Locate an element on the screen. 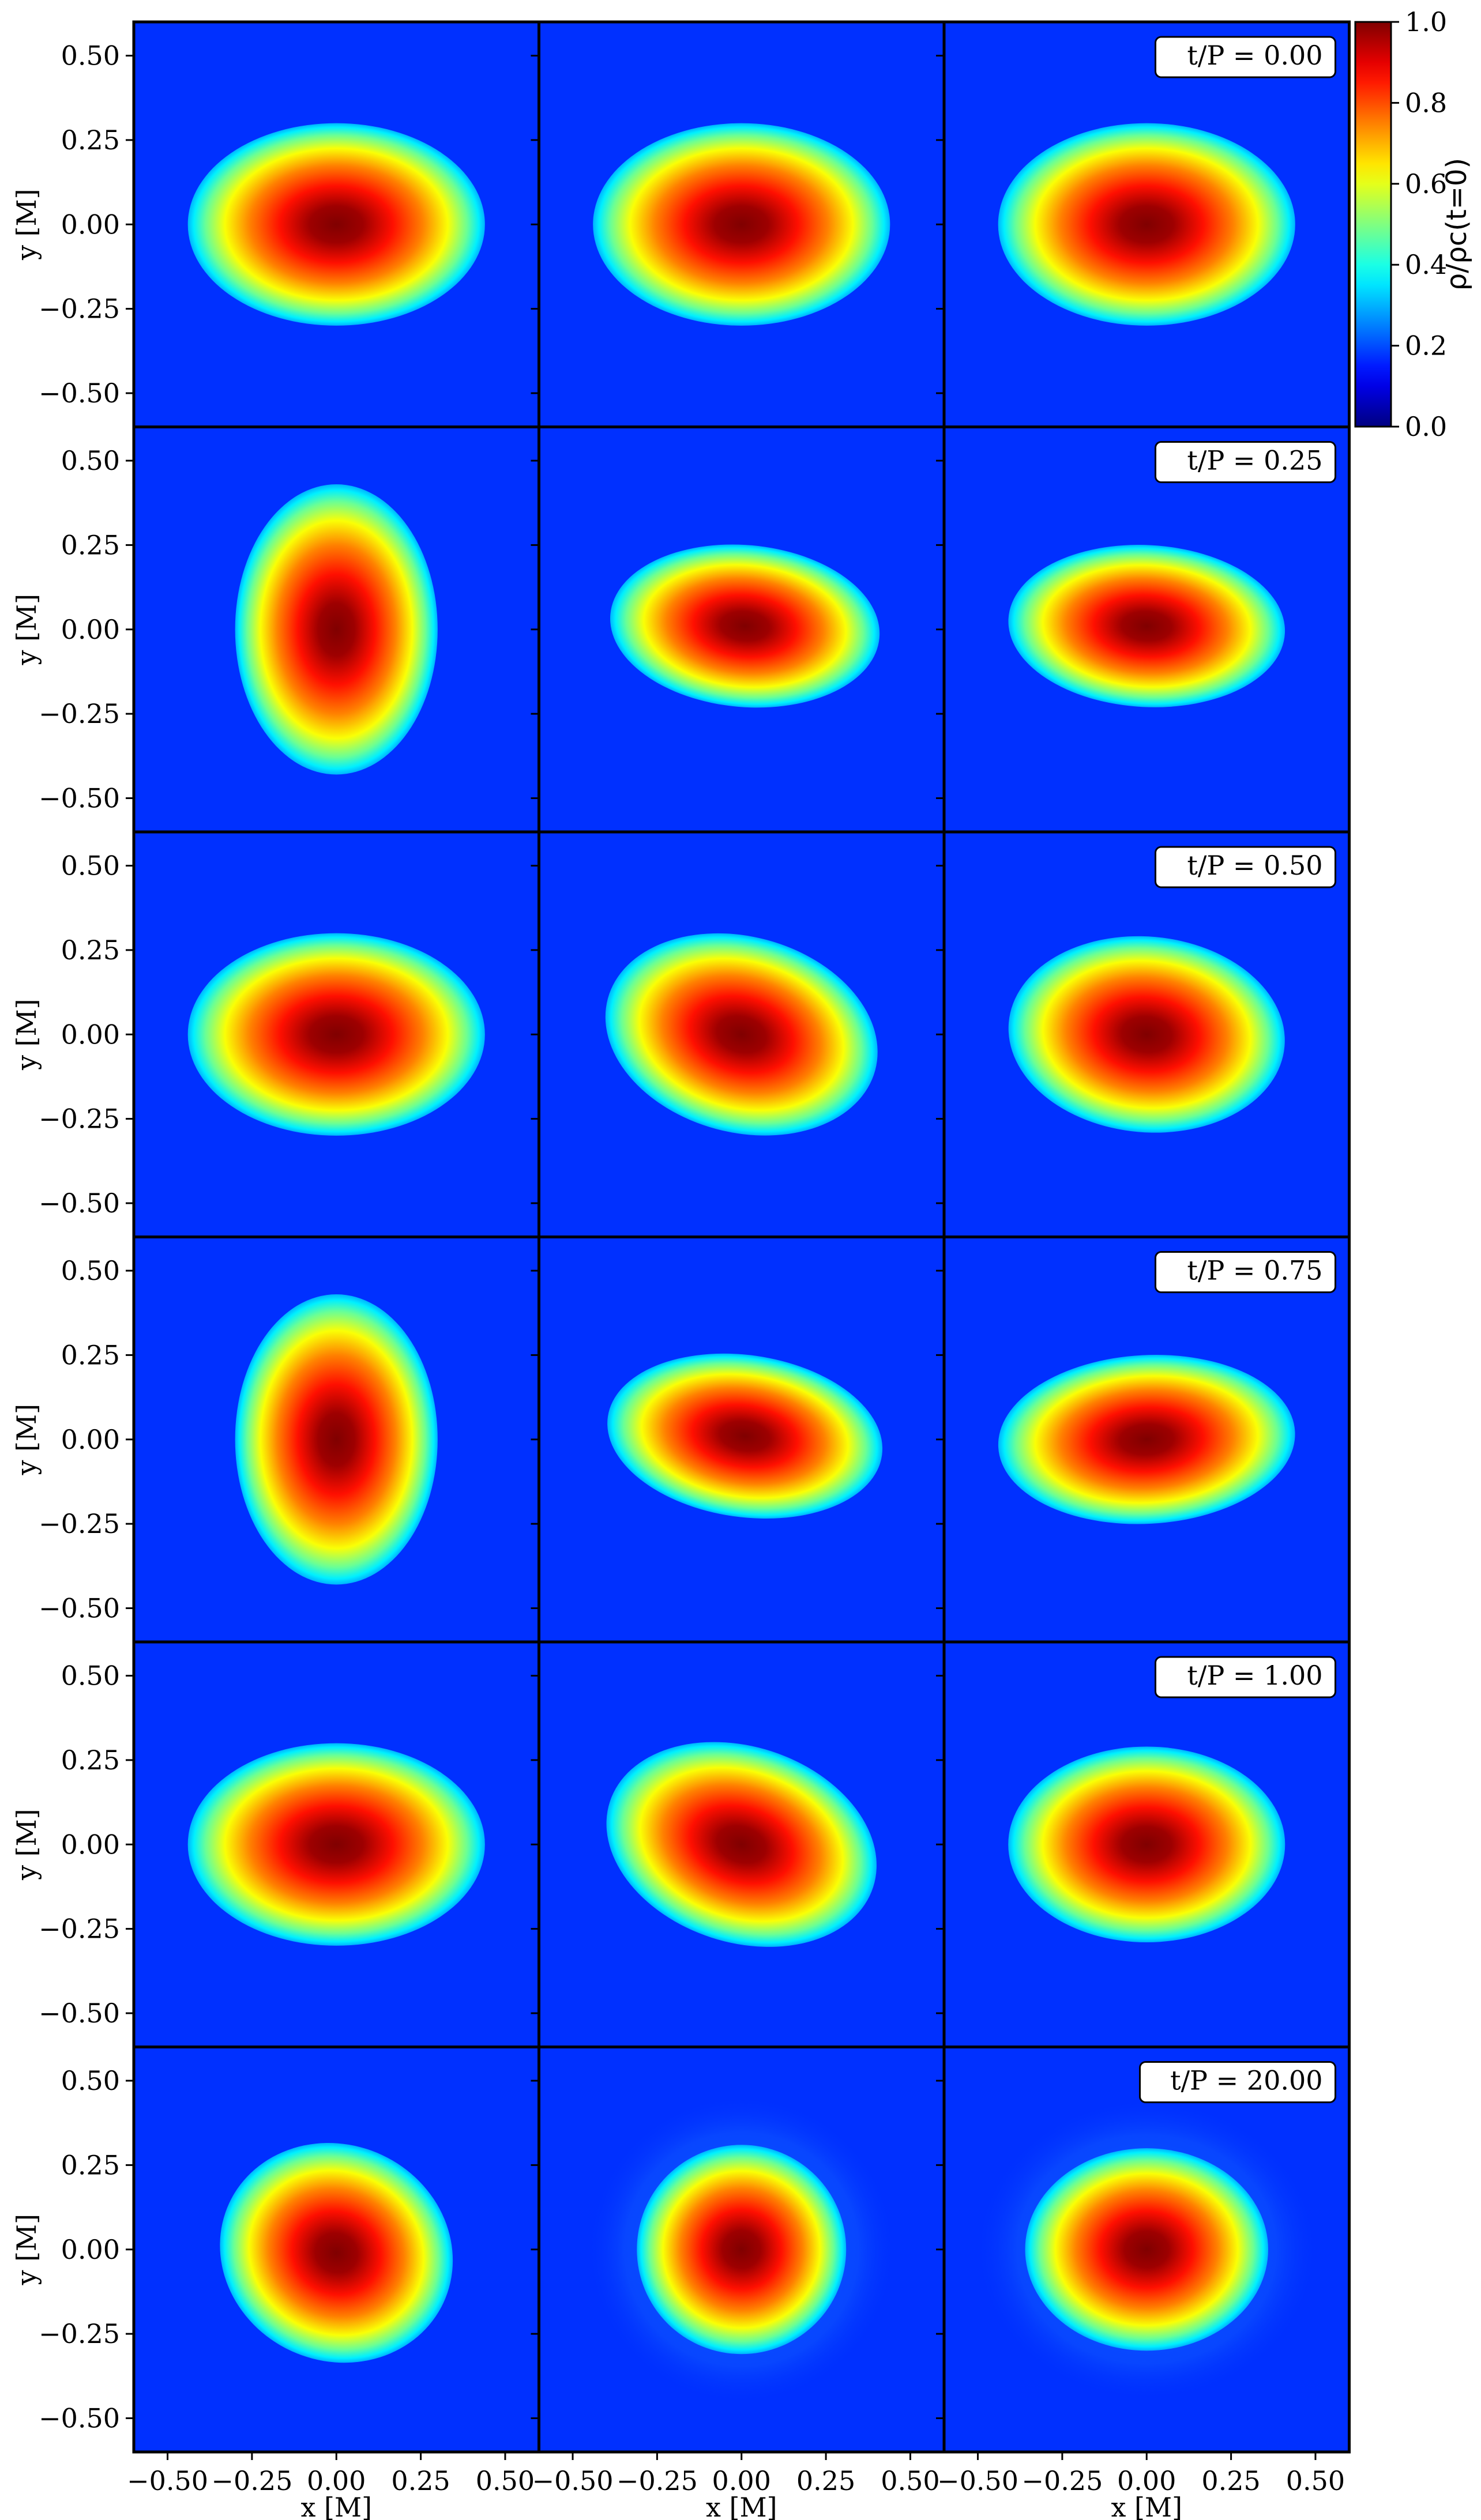  panel-r3-c0 is located at coordinates (333, 1439).